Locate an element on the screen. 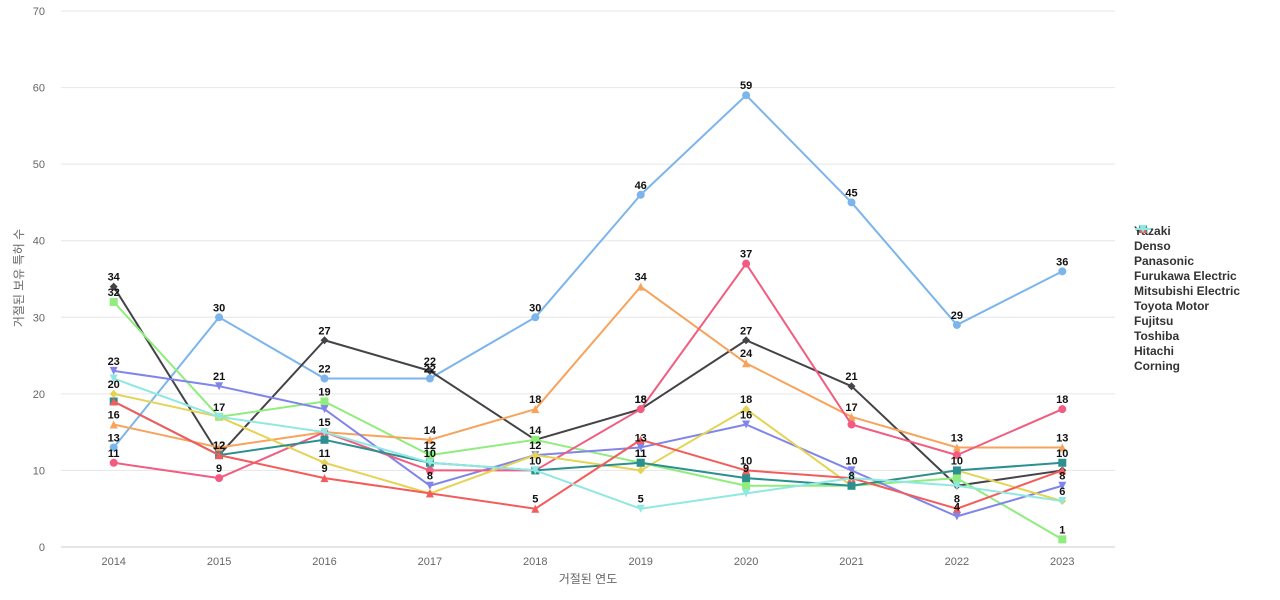 The width and height of the screenshot is (1280, 600). legend-item: Toyota Motor is located at coordinates (1187, 269).